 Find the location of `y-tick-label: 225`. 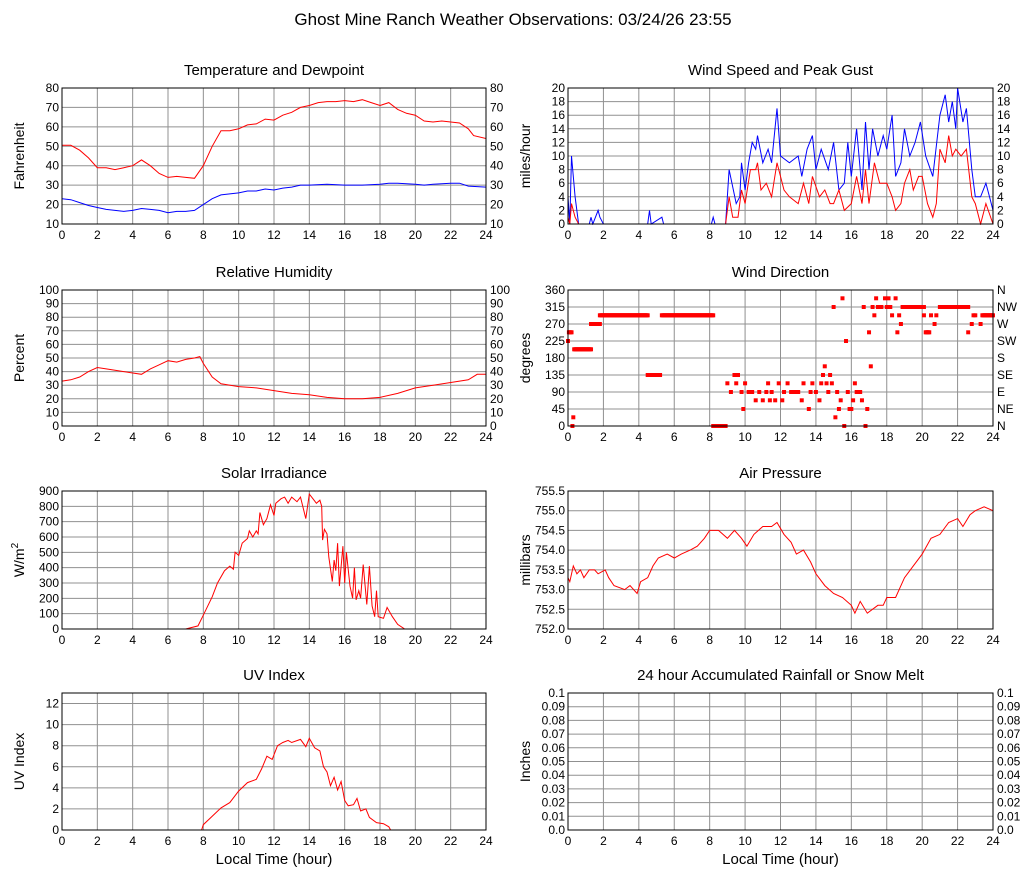

y-tick-label: 225 is located at coordinates (555, 341).